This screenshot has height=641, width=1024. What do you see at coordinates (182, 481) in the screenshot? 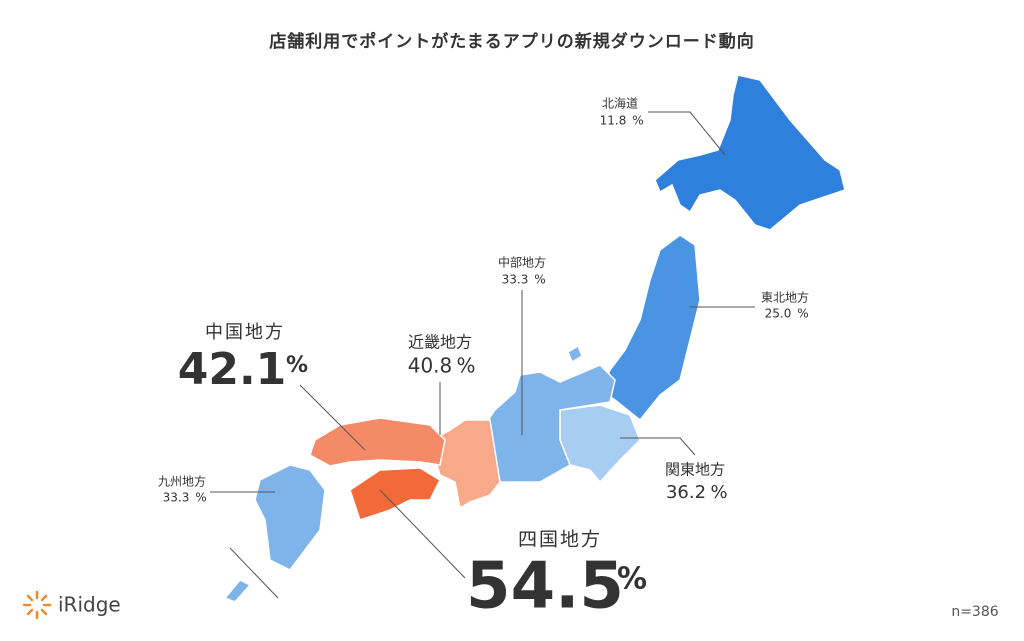
I see `region-name: 九州地方` at bounding box center [182, 481].